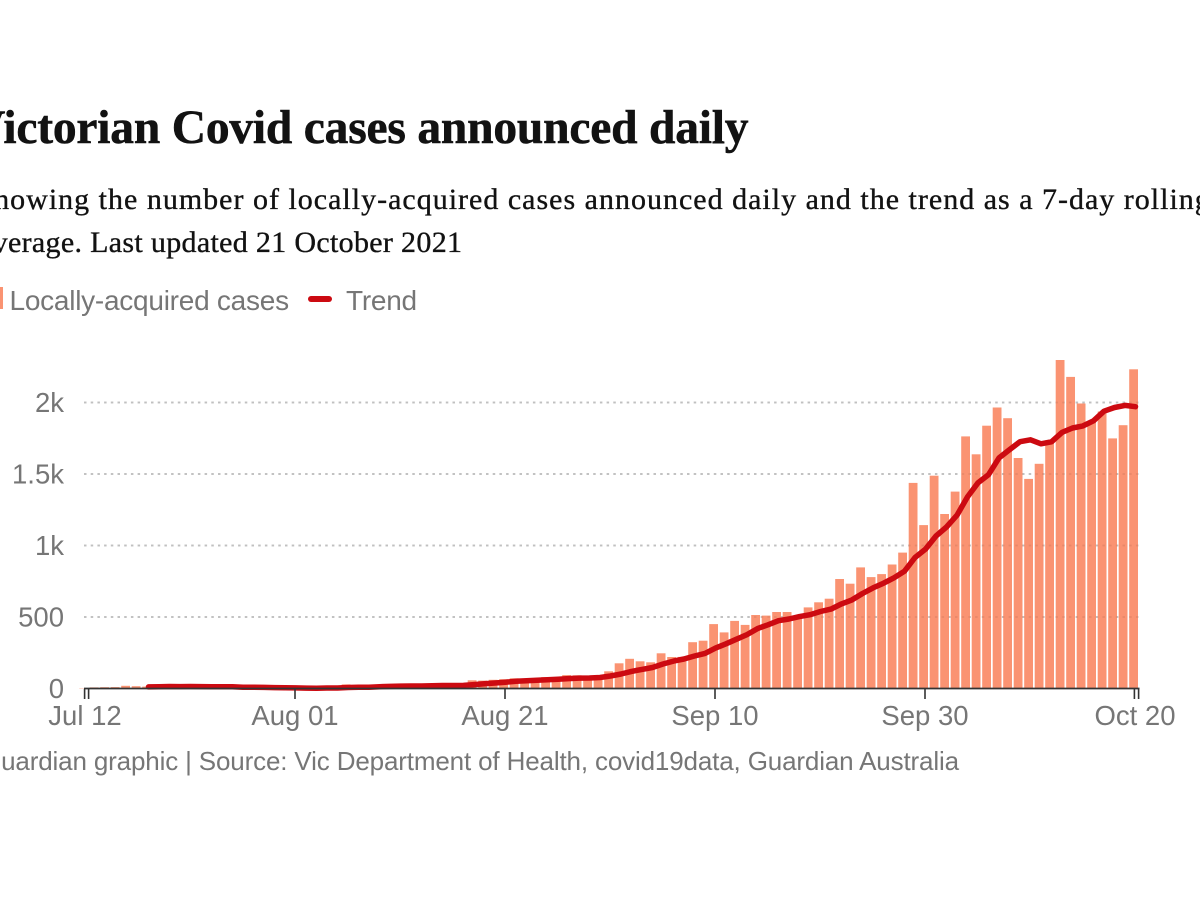 Image resolution: width=1200 pixels, height=900 pixels. Describe the element at coordinates (56, 688) in the screenshot. I see `svg-text: 0` at that location.